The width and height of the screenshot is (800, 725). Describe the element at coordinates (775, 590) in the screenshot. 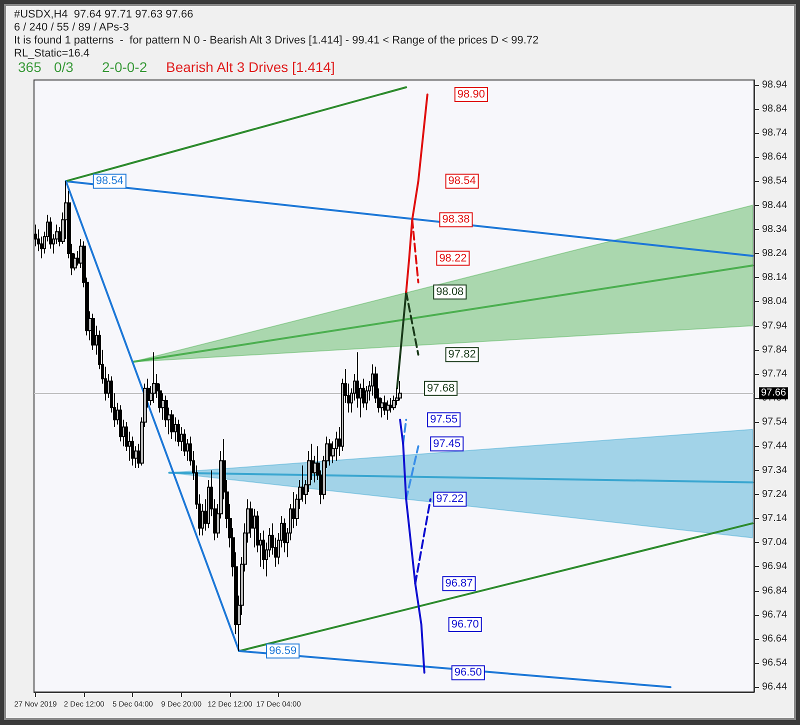

I see `y-tick-label: 96.84` at that location.